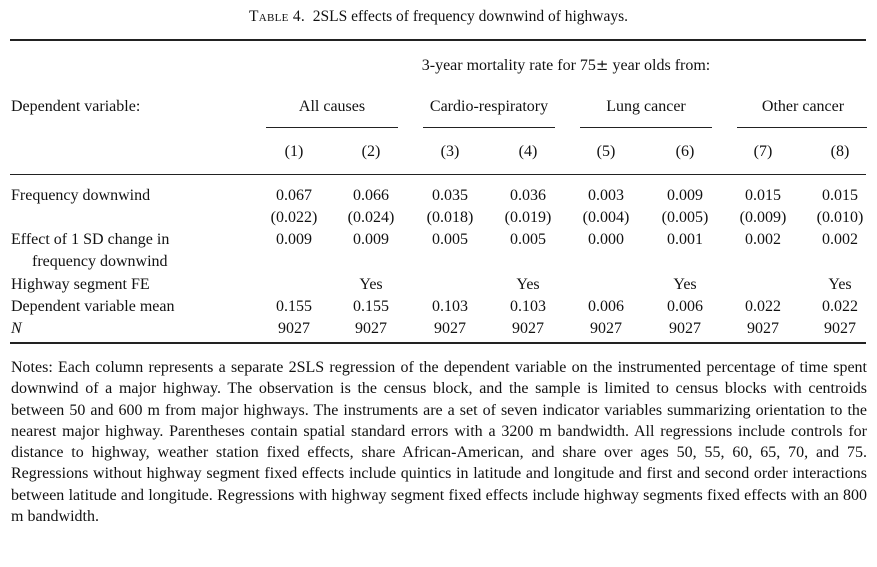  What do you see at coordinates (371, 195) in the screenshot?
I see `cell-frequency-downwind-2: 0.066` at bounding box center [371, 195].